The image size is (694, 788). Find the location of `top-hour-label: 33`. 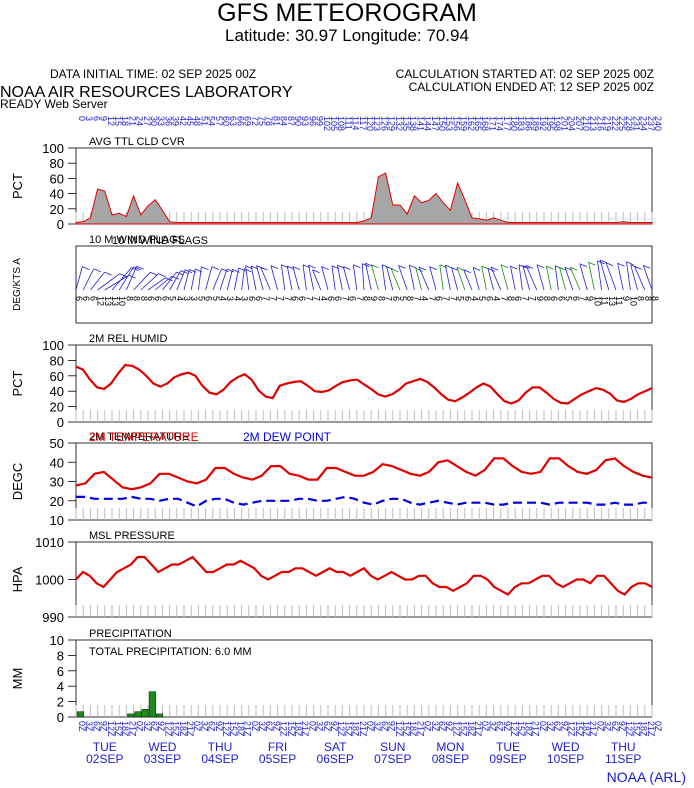

top-hour-label: 33 is located at coordinates (161, 121).